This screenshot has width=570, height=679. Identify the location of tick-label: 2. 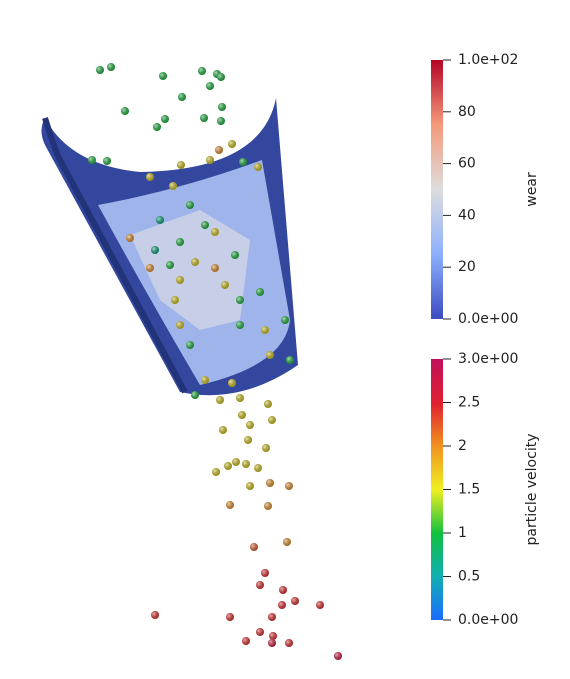
(462, 446).